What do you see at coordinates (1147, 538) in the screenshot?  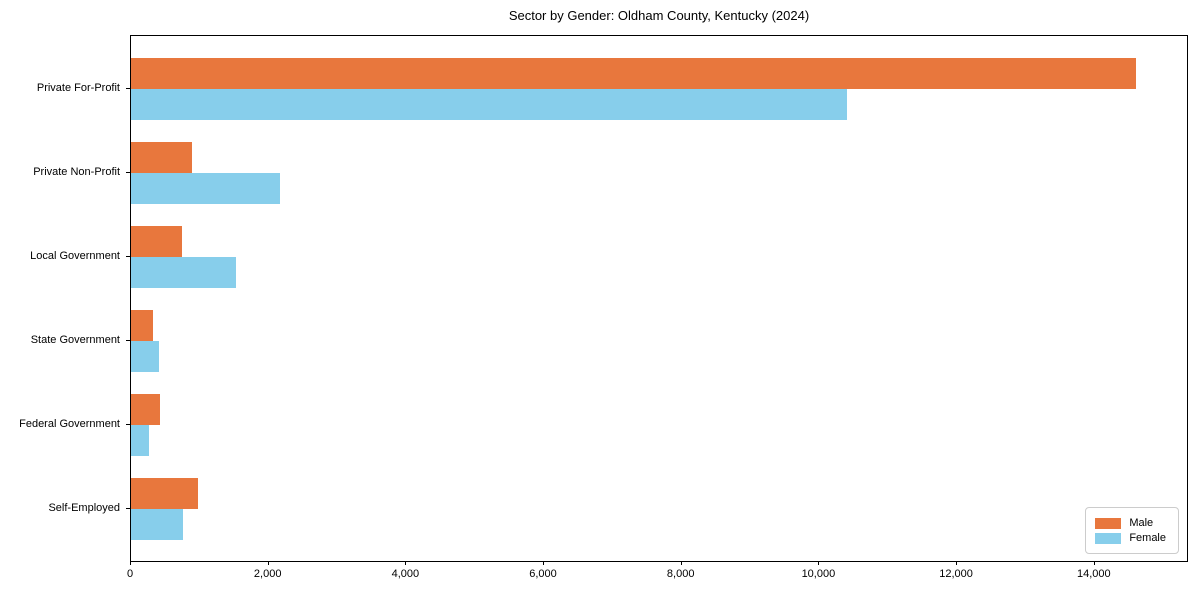 I see `legend-label: Female` at bounding box center [1147, 538].